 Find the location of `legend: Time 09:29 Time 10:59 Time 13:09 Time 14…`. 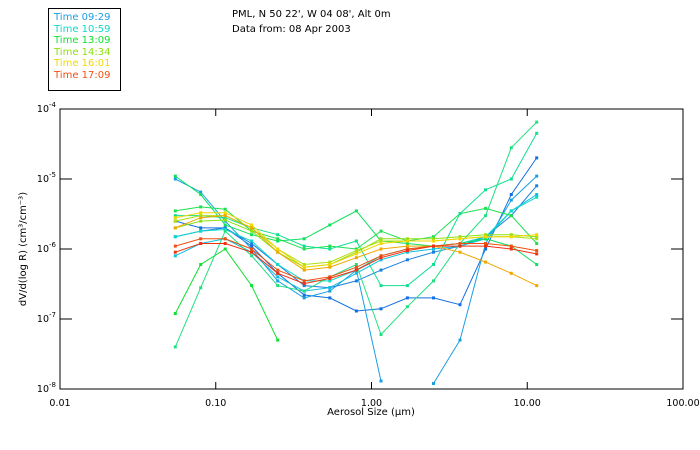

legend: Time 09:29 Time 10:59 Time 13:09 Time 14… is located at coordinates (84, 49).